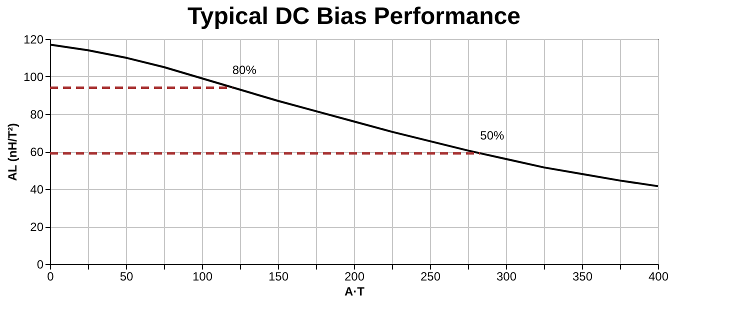  Describe the element at coordinates (37, 152) in the screenshot. I see `y-tick-label: 60` at that location.